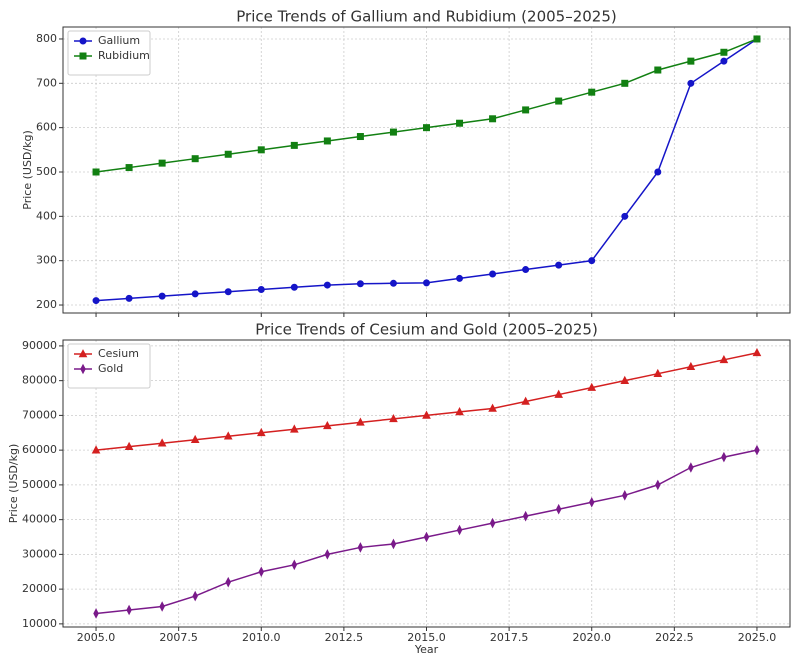  What do you see at coordinates (39, 519) in the screenshot?
I see `y-tick-label: 40000` at bounding box center [39, 519].